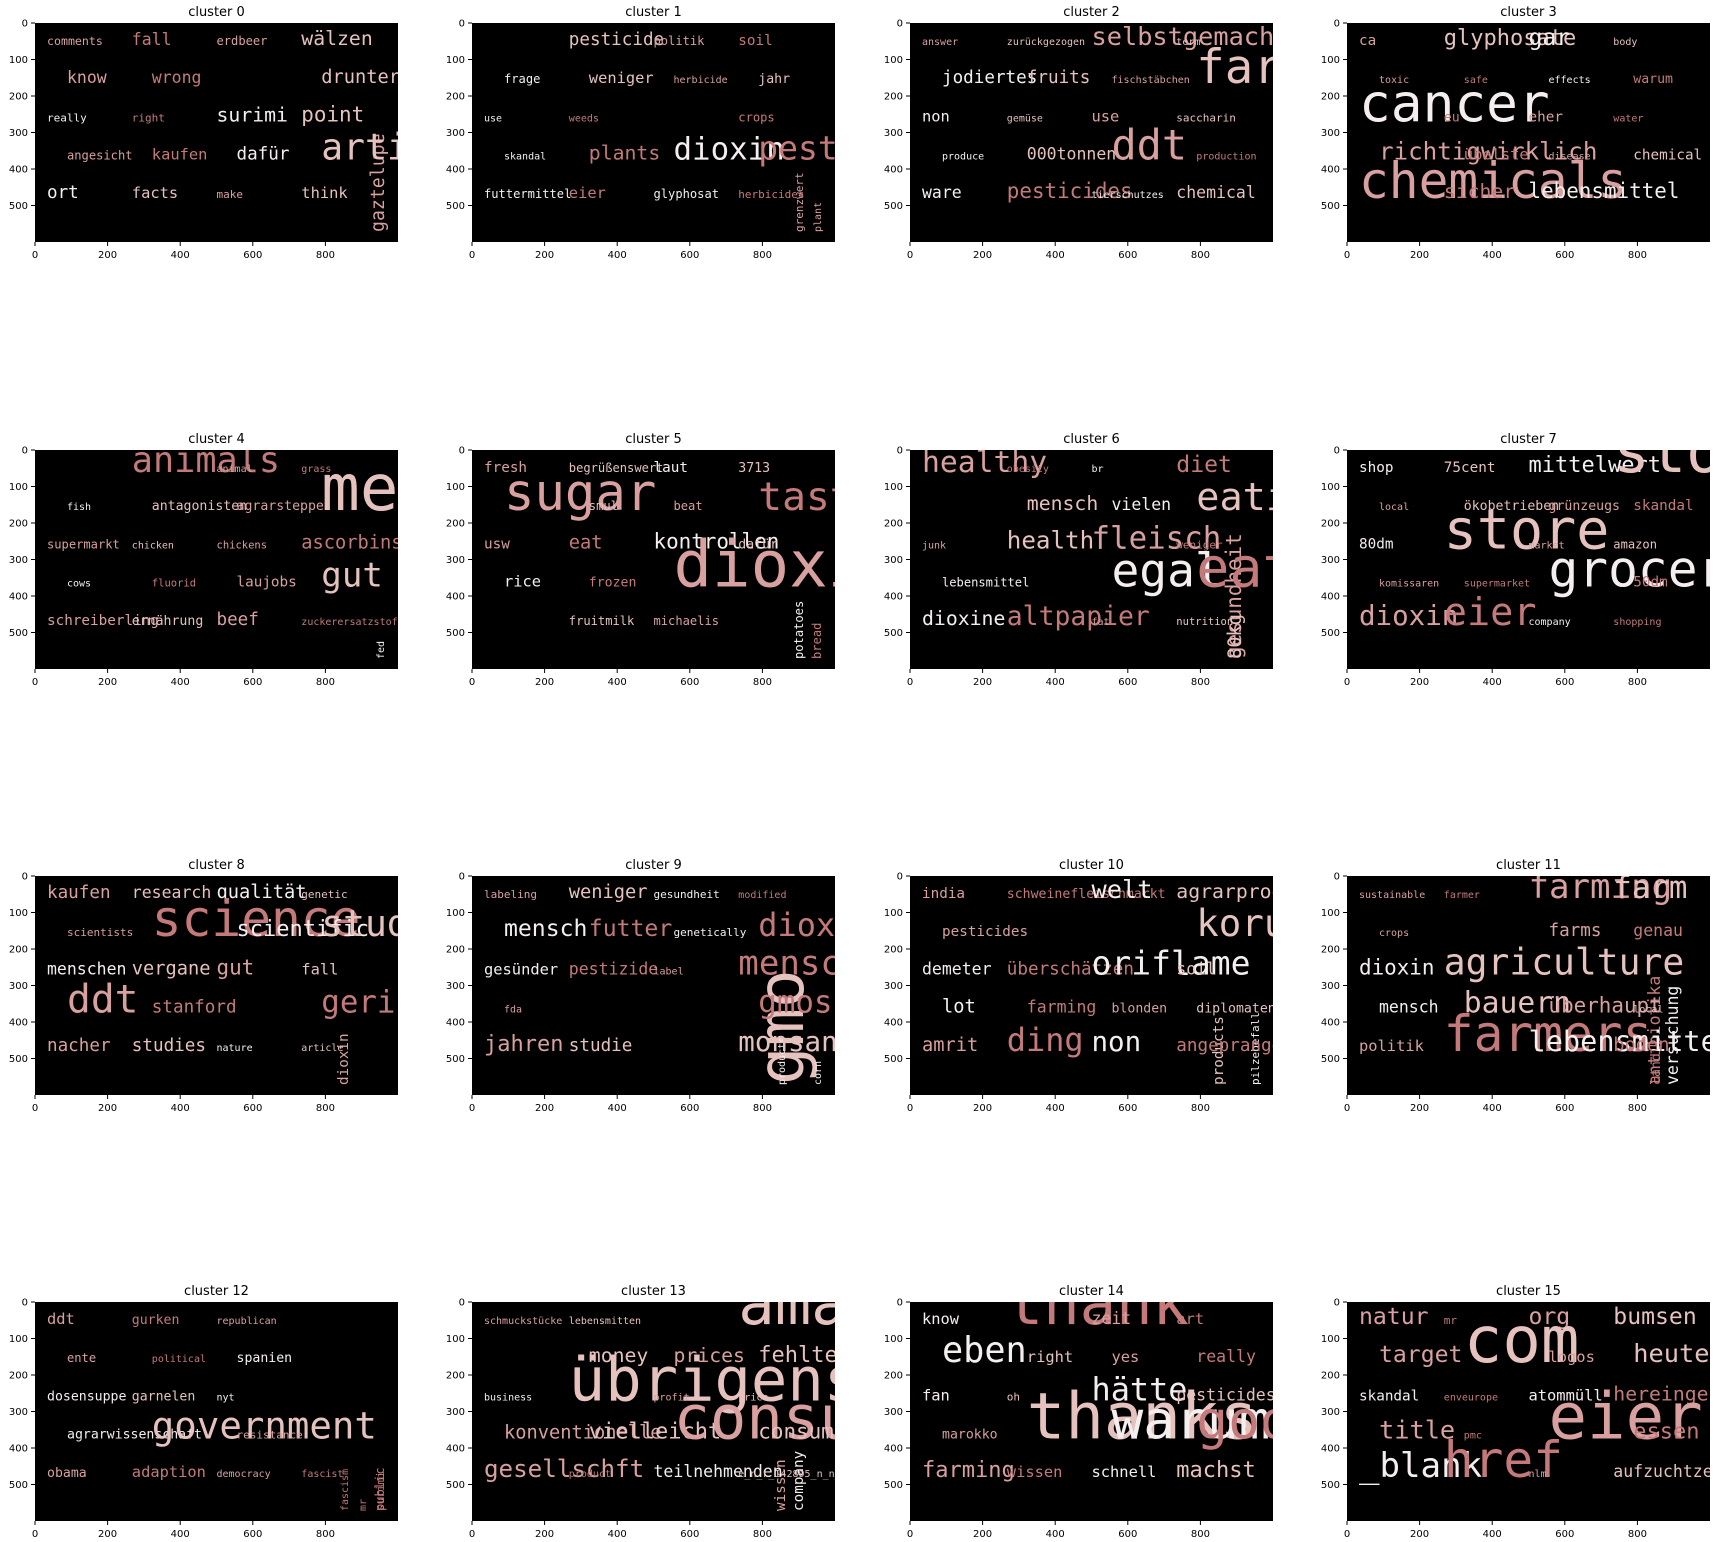  Describe the element at coordinates (653, 1291) in the screenshot. I see `panel-title: cluster 13` at that location.